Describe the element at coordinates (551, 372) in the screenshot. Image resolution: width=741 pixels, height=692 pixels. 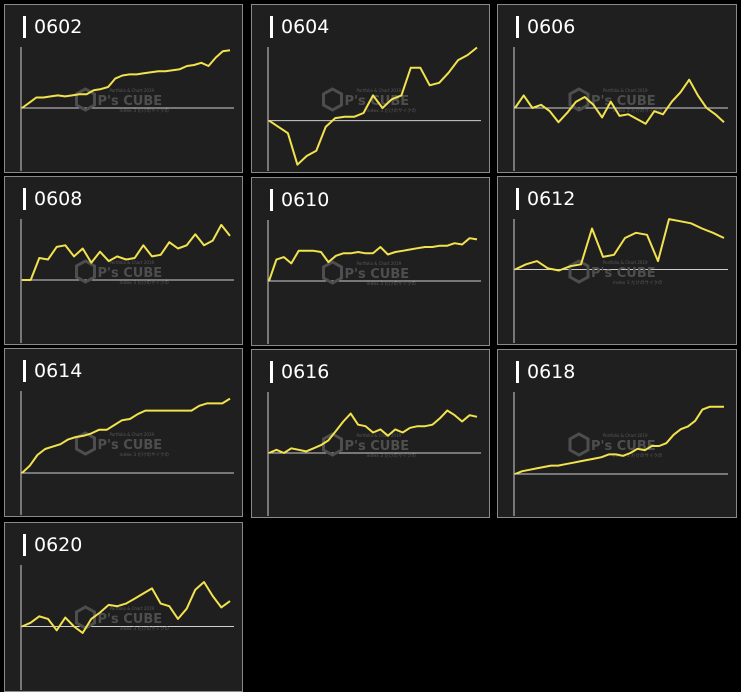
I see `chart-title: 0618` at that location.